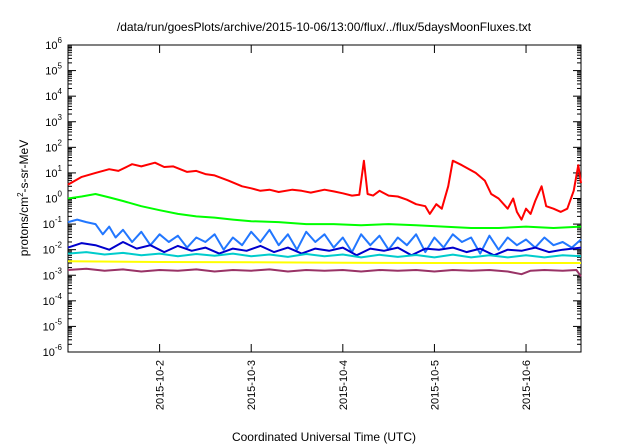  Describe the element at coordinates (60, 117) in the screenshot. I see `y-tick-exponent: 3` at that location.